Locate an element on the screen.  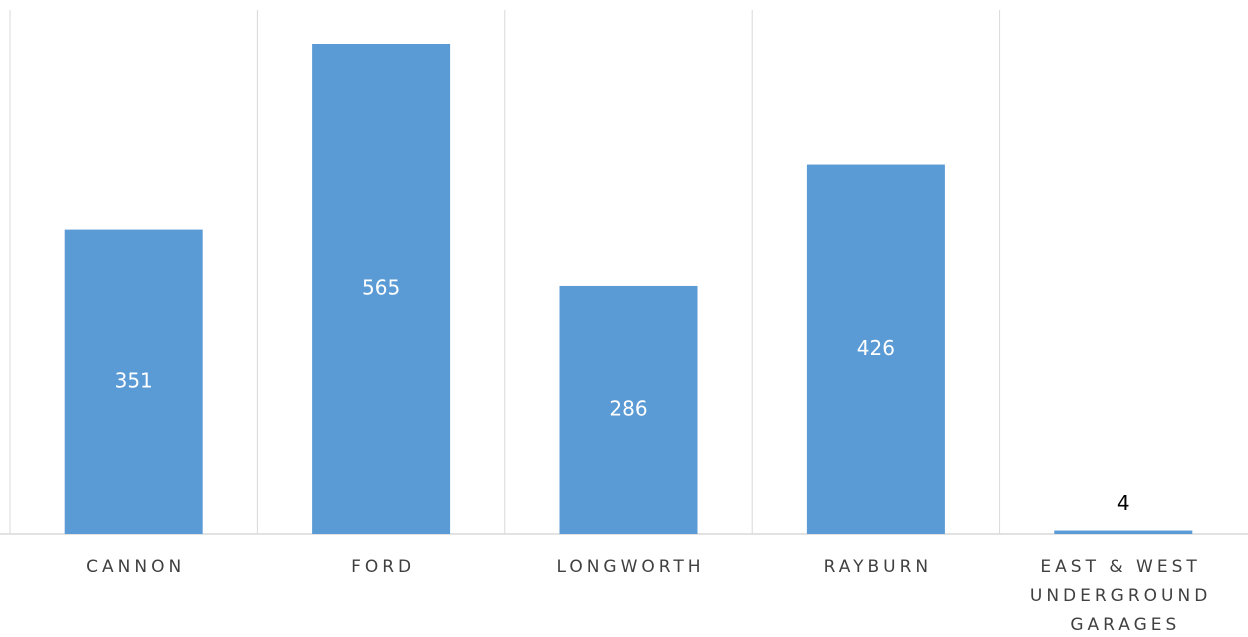
value-label: 351 is located at coordinates (134, 380).